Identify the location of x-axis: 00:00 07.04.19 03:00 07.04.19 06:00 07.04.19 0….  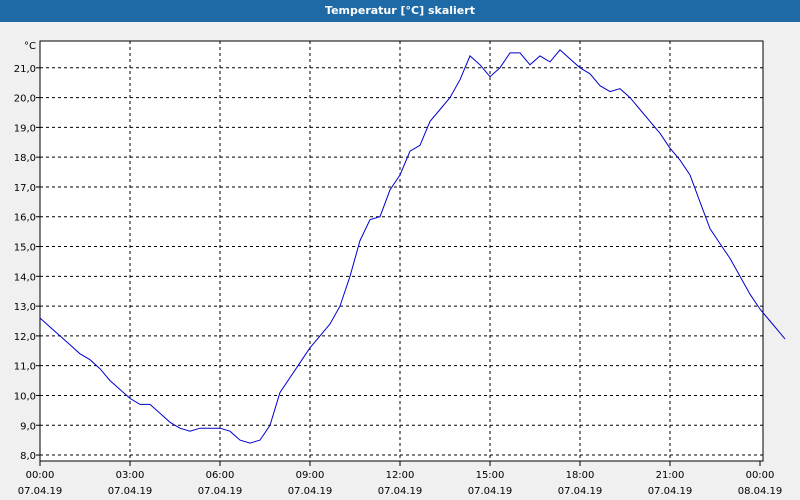
(400, 479).